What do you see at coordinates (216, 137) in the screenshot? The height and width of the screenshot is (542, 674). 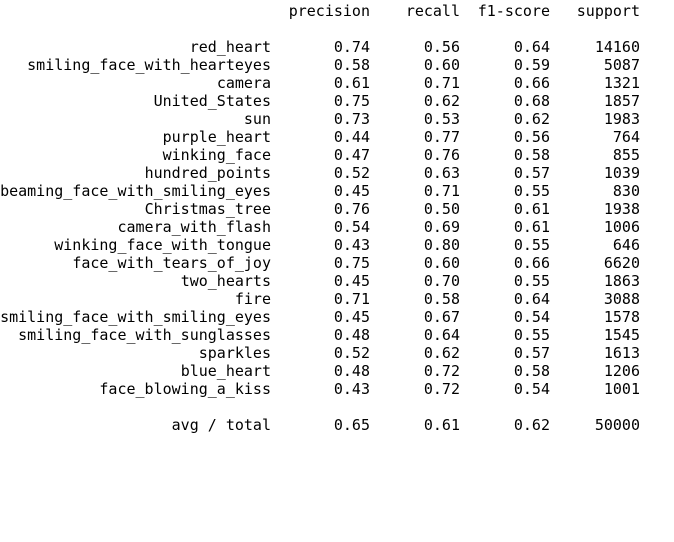 I see `row-label: purple_heart` at bounding box center [216, 137].